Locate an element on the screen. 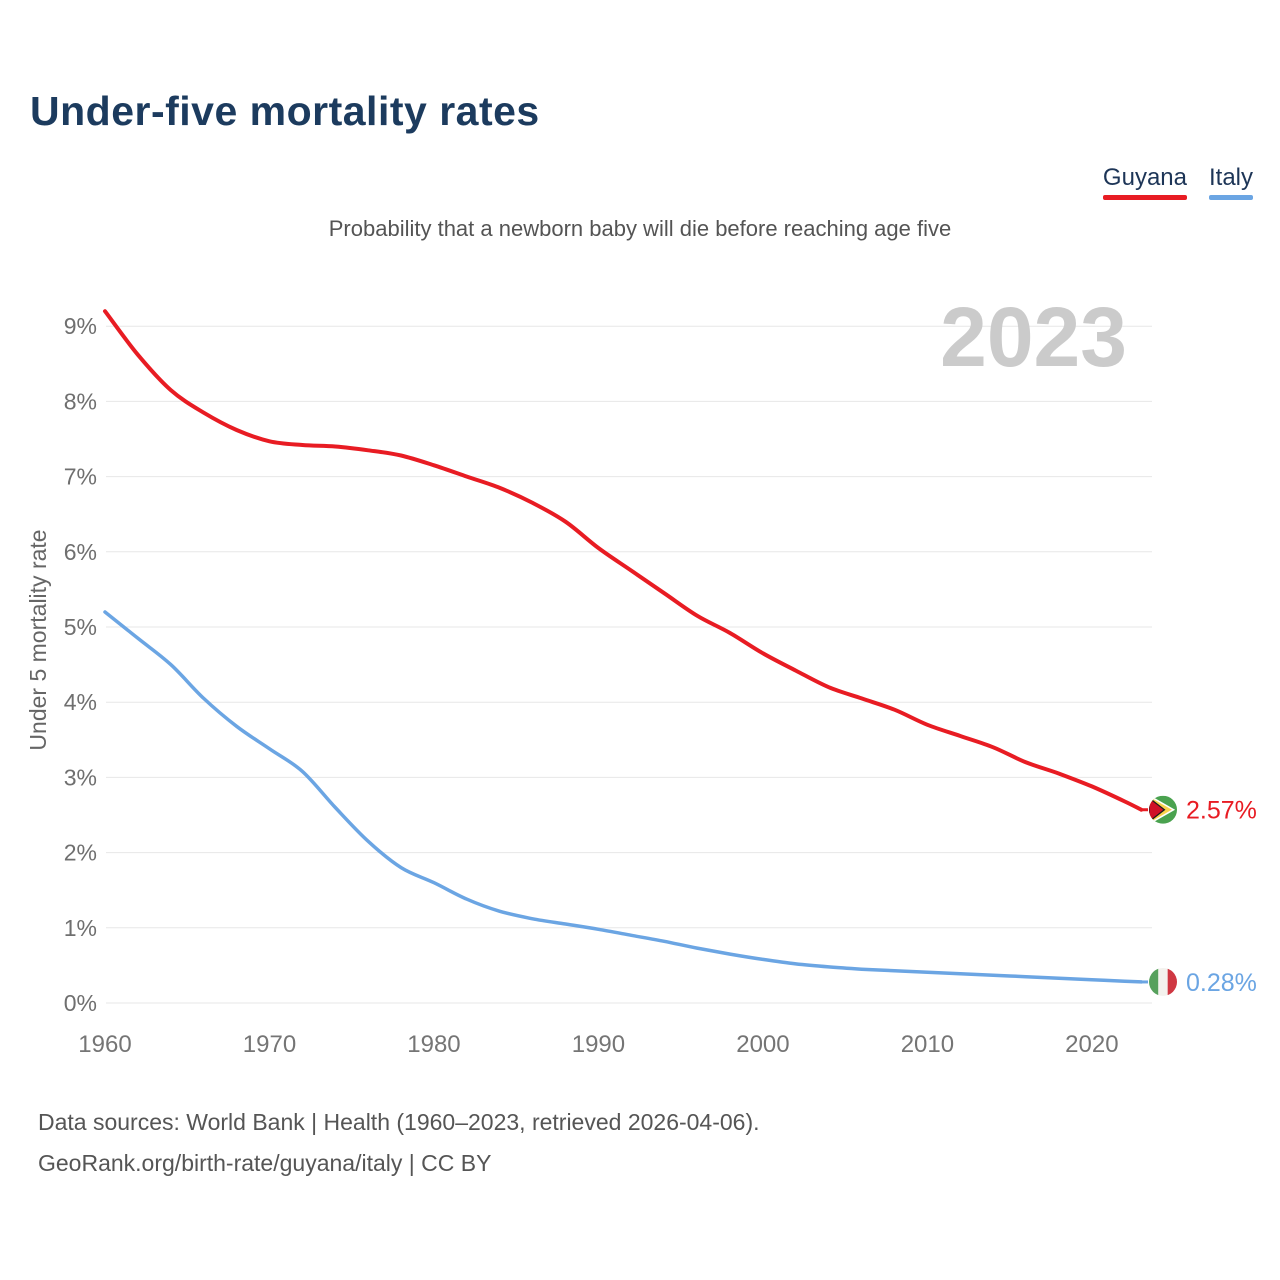  y-tick-label: 3% is located at coordinates (80, 777).